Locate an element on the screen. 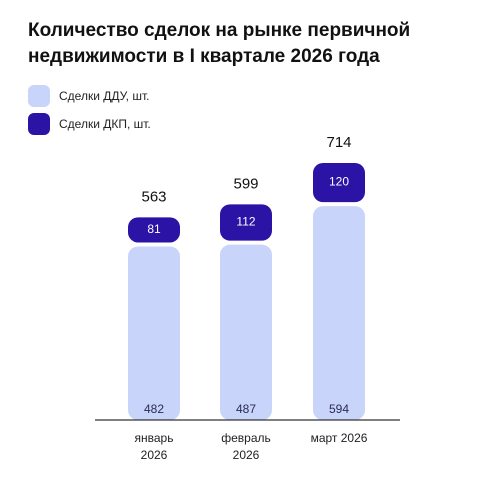 This screenshot has height=488, width=478. value-label: 112 is located at coordinates (245, 222).